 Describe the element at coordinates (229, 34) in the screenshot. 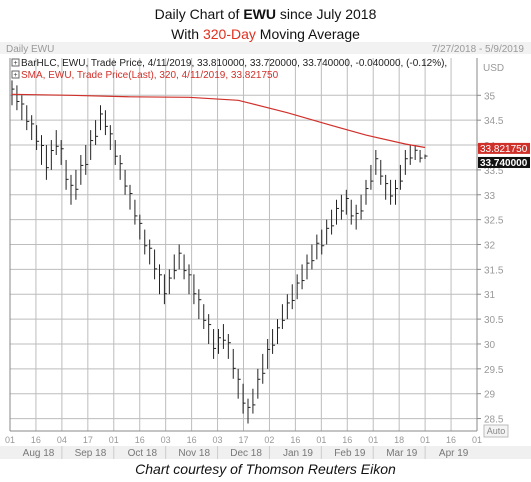

I see `title-ma-period: 320-Day` at that location.